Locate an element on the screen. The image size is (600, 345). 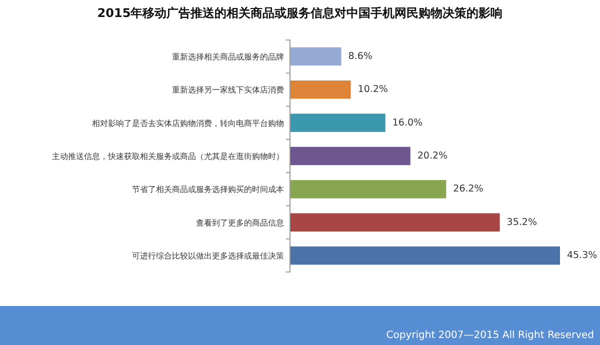
data-label: 35.2% is located at coordinates (521, 222).